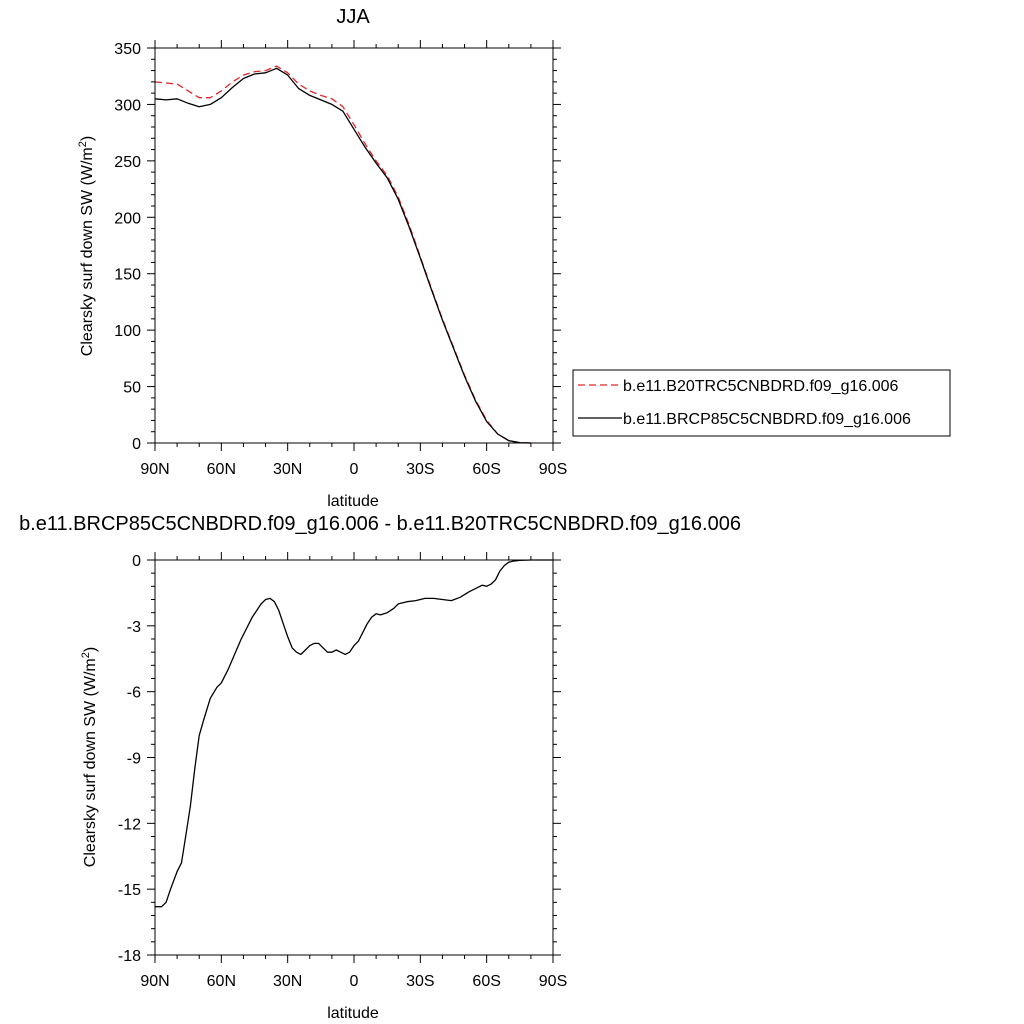 The height and width of the screenshot is (1024, 1024). I want to click on top-y-tick-label: 350, so click(127, 49).